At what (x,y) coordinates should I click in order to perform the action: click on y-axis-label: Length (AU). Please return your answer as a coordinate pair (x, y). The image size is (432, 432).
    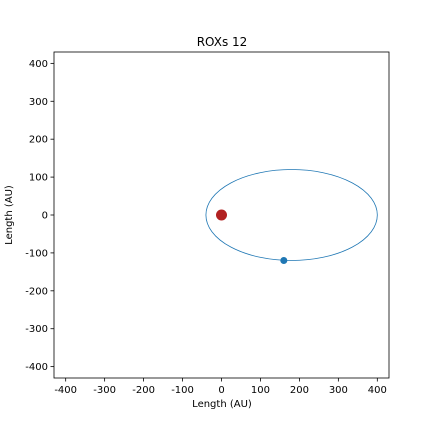
    Looking at the image, I should click on (9, 215).